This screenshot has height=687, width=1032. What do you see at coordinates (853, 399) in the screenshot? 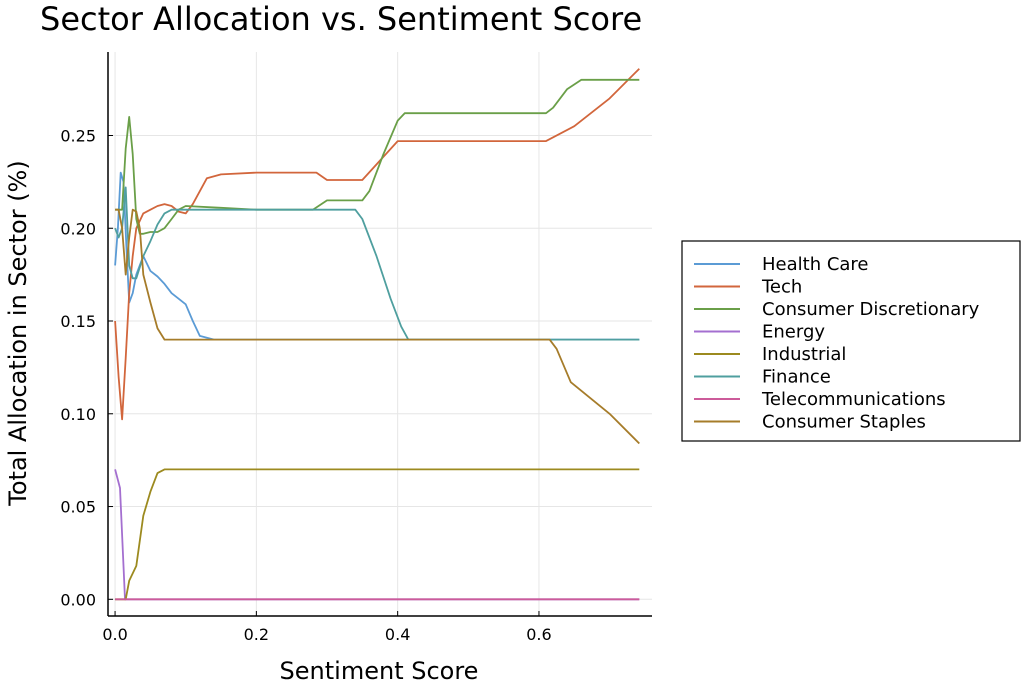
I see `legend-label: Telecommunications` at bounding box center [853, 399].